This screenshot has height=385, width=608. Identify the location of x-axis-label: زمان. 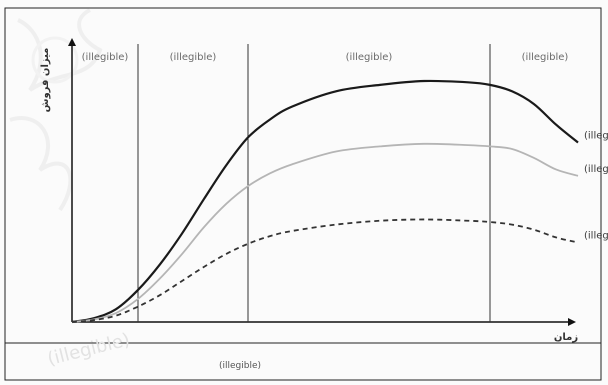
(566, 337).